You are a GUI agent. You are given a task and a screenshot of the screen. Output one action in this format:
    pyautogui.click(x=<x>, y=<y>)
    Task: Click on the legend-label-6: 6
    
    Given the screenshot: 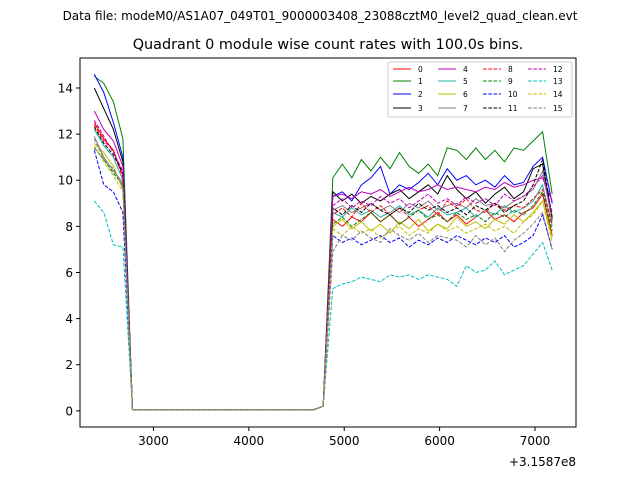 What is the action you would take?
    pyautogui.click(x=465, y=94)
    